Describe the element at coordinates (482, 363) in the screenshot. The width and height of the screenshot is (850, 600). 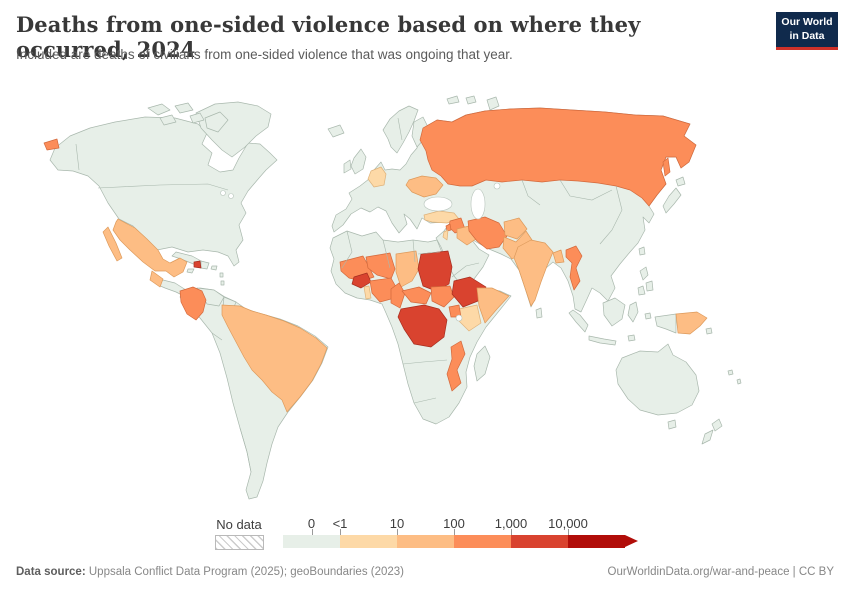
I see `country-madagascar` at that location.